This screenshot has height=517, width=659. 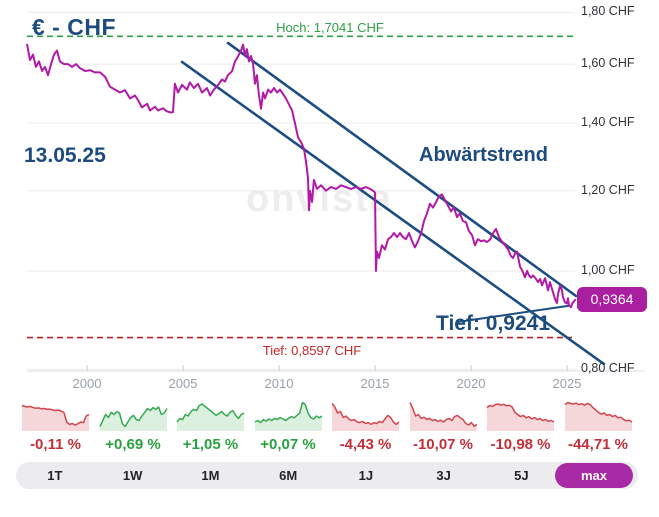 I want to click on low-line-label: Tief: 0,8597 CHF, so click(x=312, y=350).